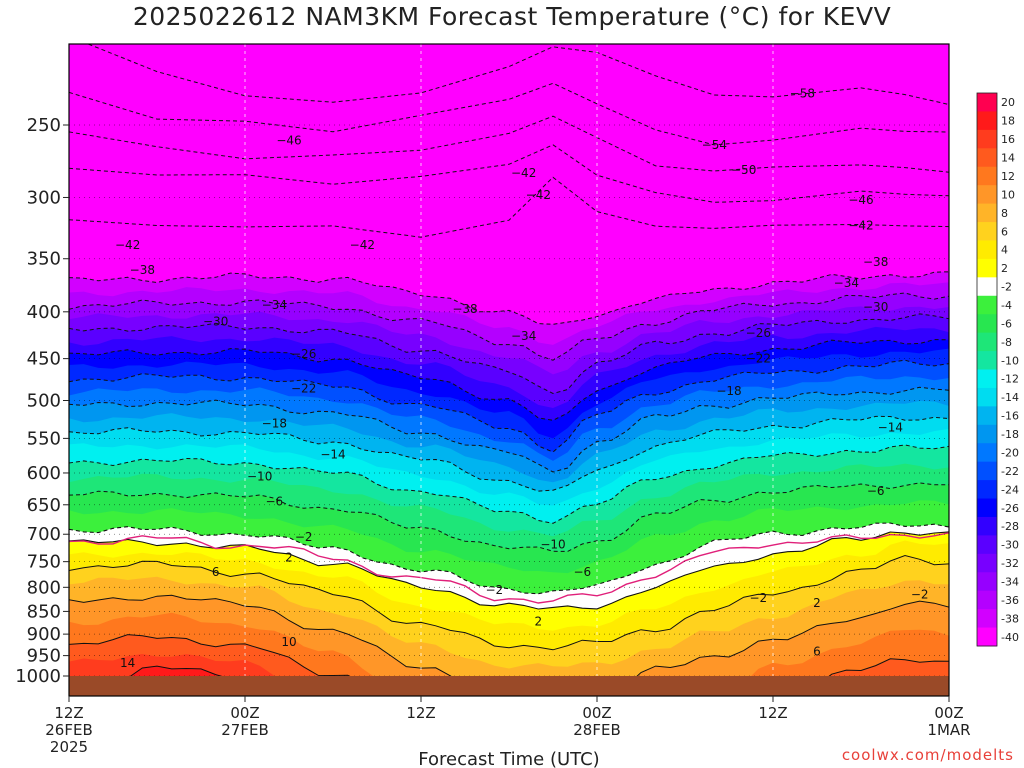 The image size is (1024, 768). Describe the element at coordinates (890, 427) in the screenshot. I see `contour-label: −14` at that location.